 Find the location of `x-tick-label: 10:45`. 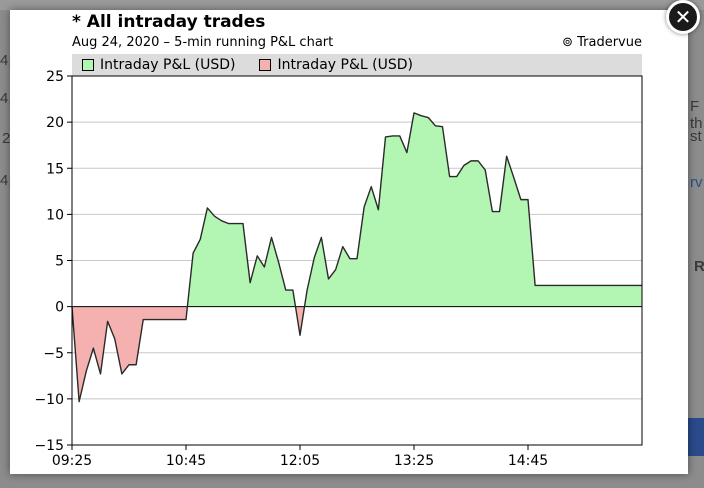

x-tick-label: 10:45 is located at coordinates (186, 461).